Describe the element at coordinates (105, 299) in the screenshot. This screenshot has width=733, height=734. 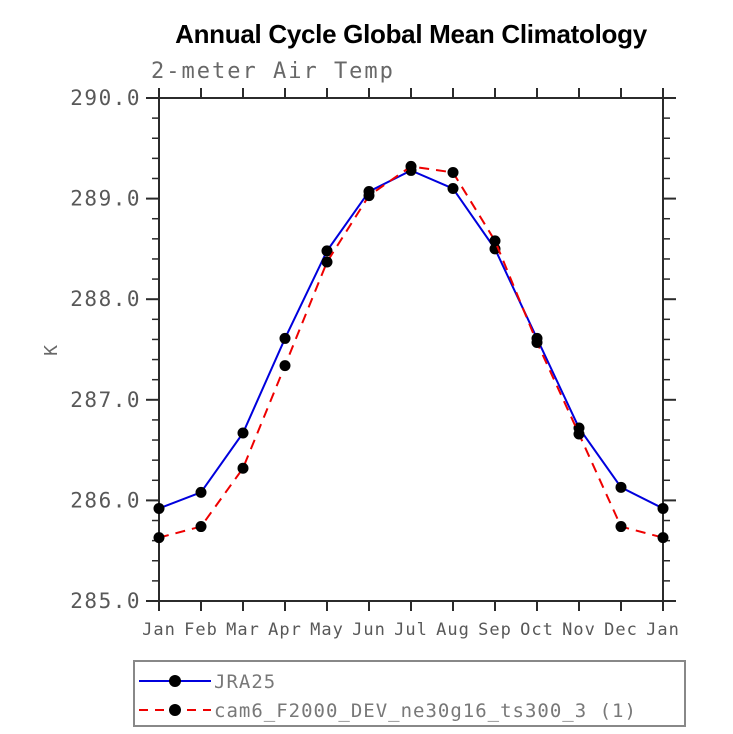
I see `y-tick-label: 288.0` at that location.